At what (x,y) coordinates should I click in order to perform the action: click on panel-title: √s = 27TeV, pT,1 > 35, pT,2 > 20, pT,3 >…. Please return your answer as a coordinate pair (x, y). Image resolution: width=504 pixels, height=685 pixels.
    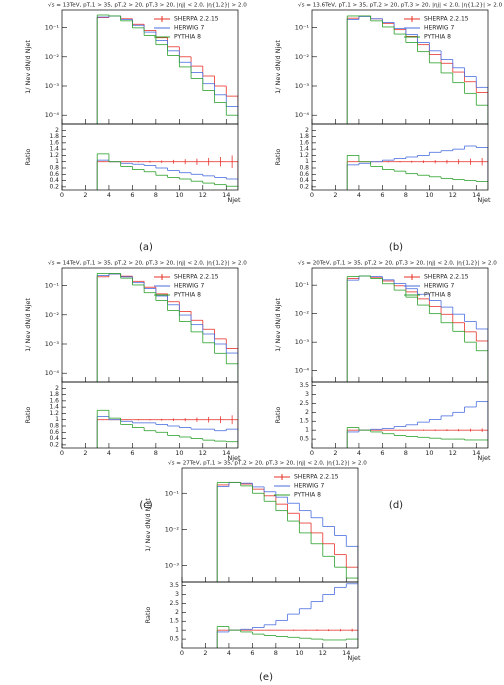
    Looking at the image, I should click on (267, 463).